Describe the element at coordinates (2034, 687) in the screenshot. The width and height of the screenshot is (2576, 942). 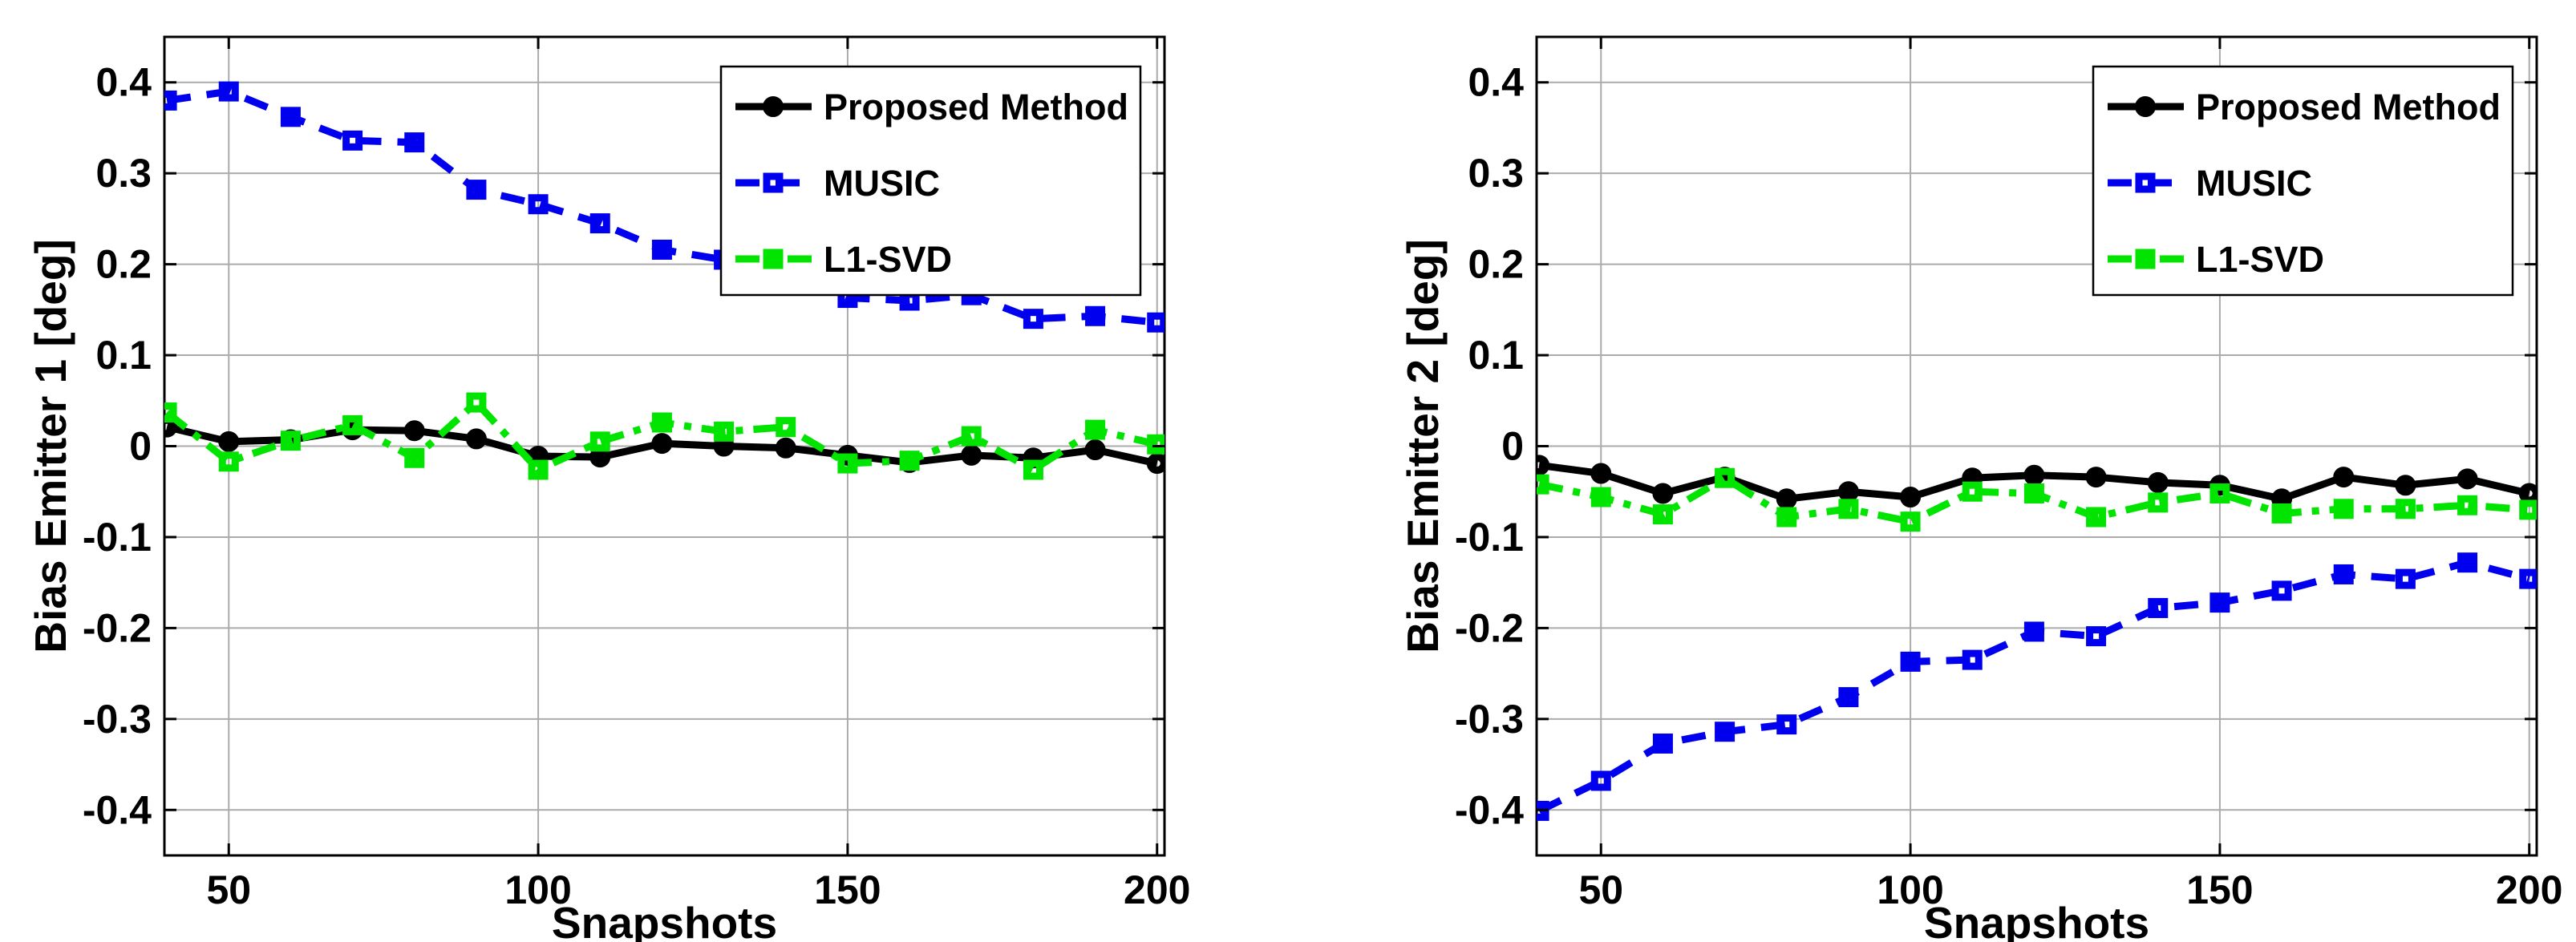
I see `series-music-line` at that location.